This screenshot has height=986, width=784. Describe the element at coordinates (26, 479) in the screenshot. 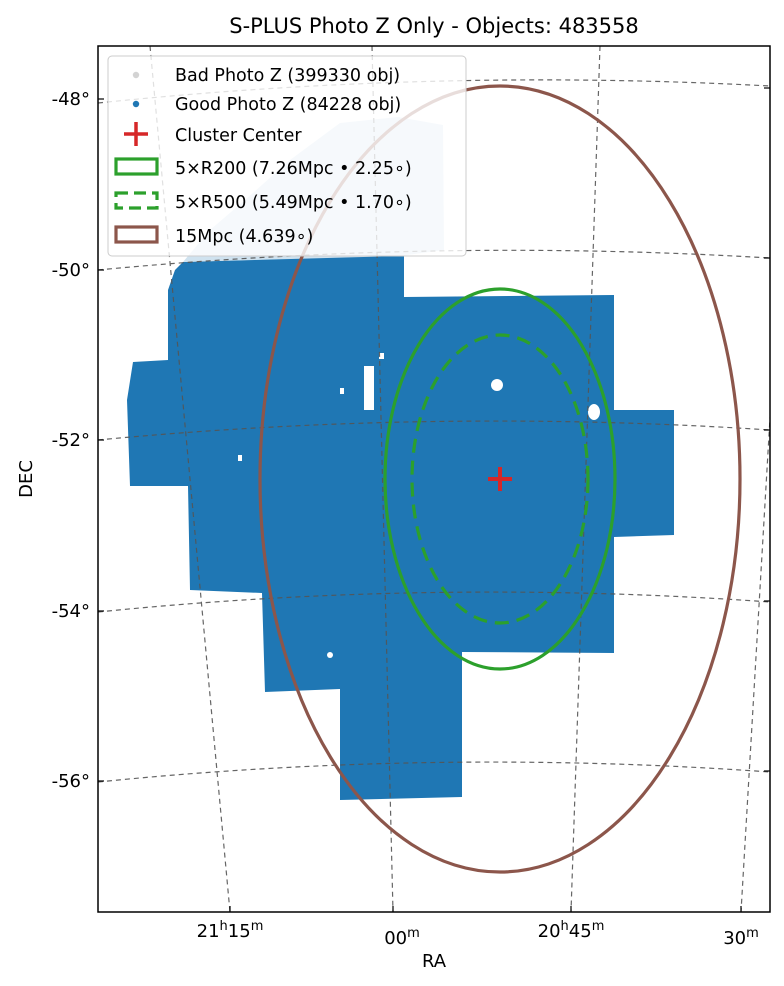

I see `y-axis-label: DEC` at that location.